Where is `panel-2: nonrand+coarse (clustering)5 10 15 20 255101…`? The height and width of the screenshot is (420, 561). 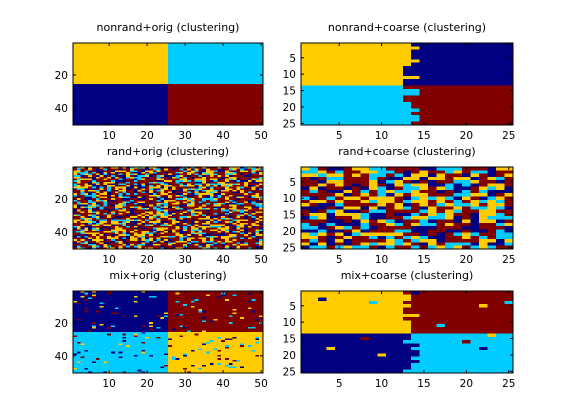 panel-2: nonrand+coarse (clustering)5 10 15 20 255101… is located at coordinates (399, 81).